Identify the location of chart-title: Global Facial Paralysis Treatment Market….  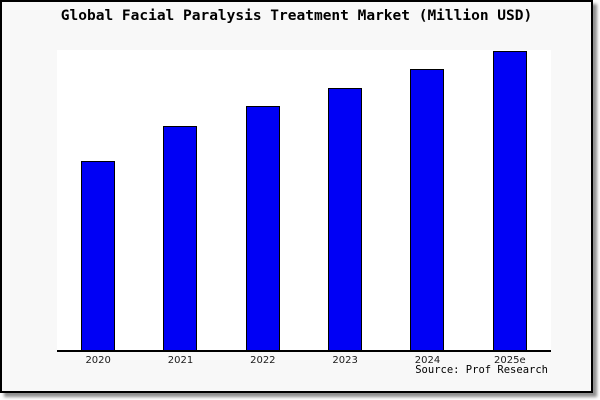
(296, 16).